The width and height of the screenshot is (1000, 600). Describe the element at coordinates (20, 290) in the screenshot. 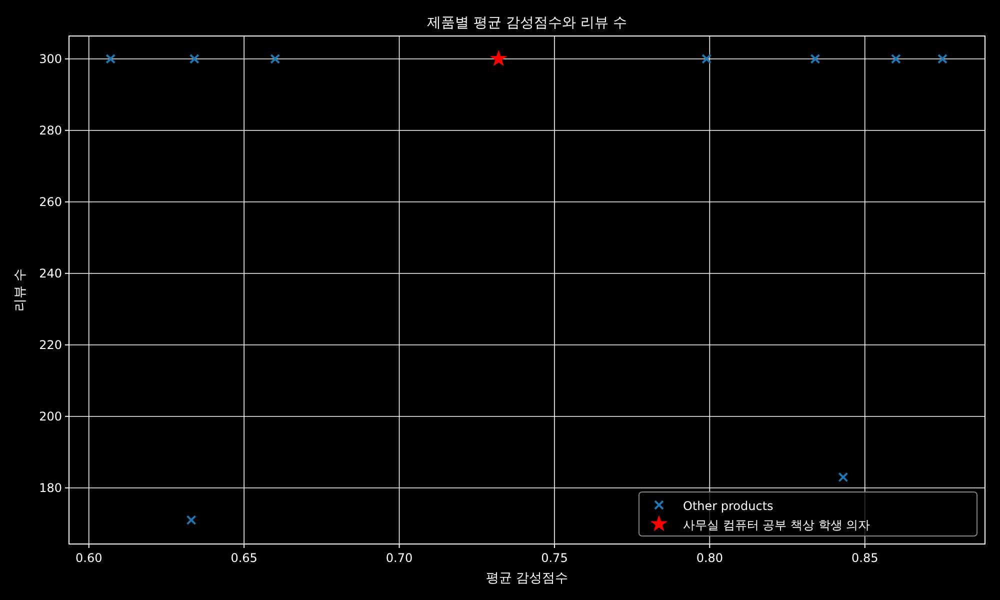

I see `y-axis-title: 리뷰 수` at that location.